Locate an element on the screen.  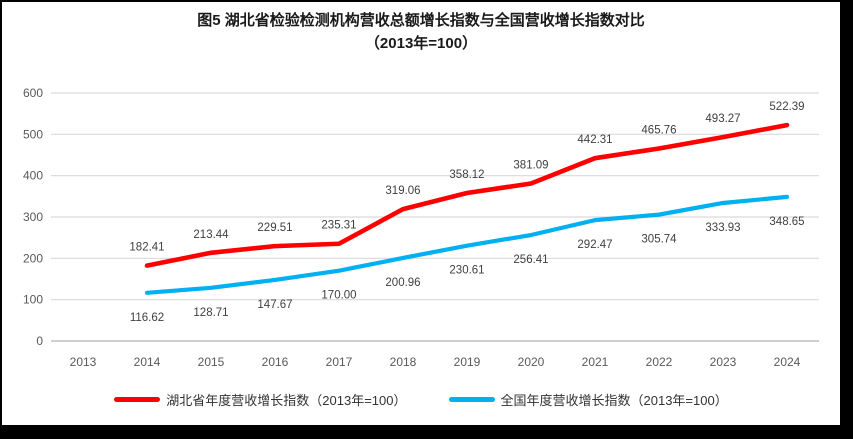
chart-title-line2: （2013年=100） is located at coordinates (421, 43).